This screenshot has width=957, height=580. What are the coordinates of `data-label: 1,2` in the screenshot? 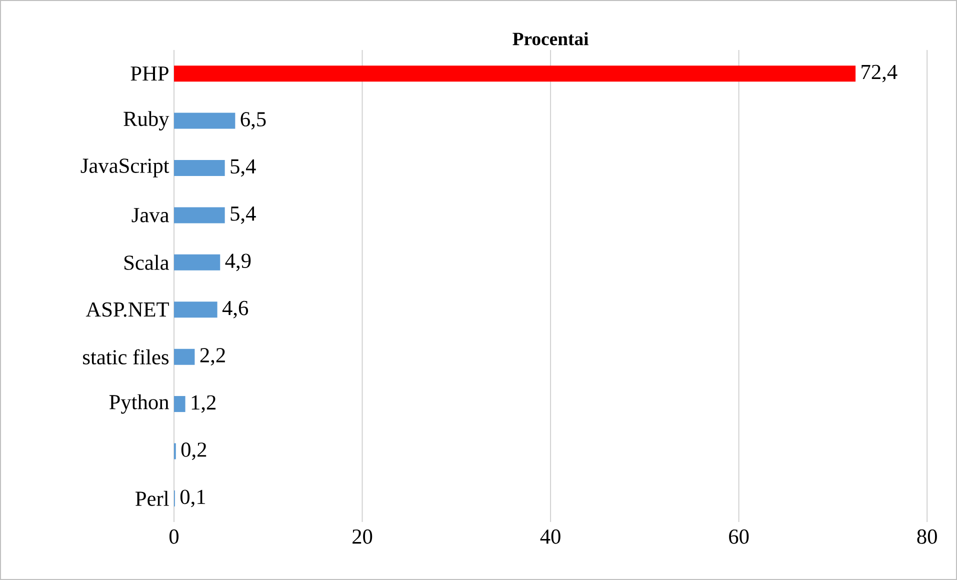 It's located at (204, 404).